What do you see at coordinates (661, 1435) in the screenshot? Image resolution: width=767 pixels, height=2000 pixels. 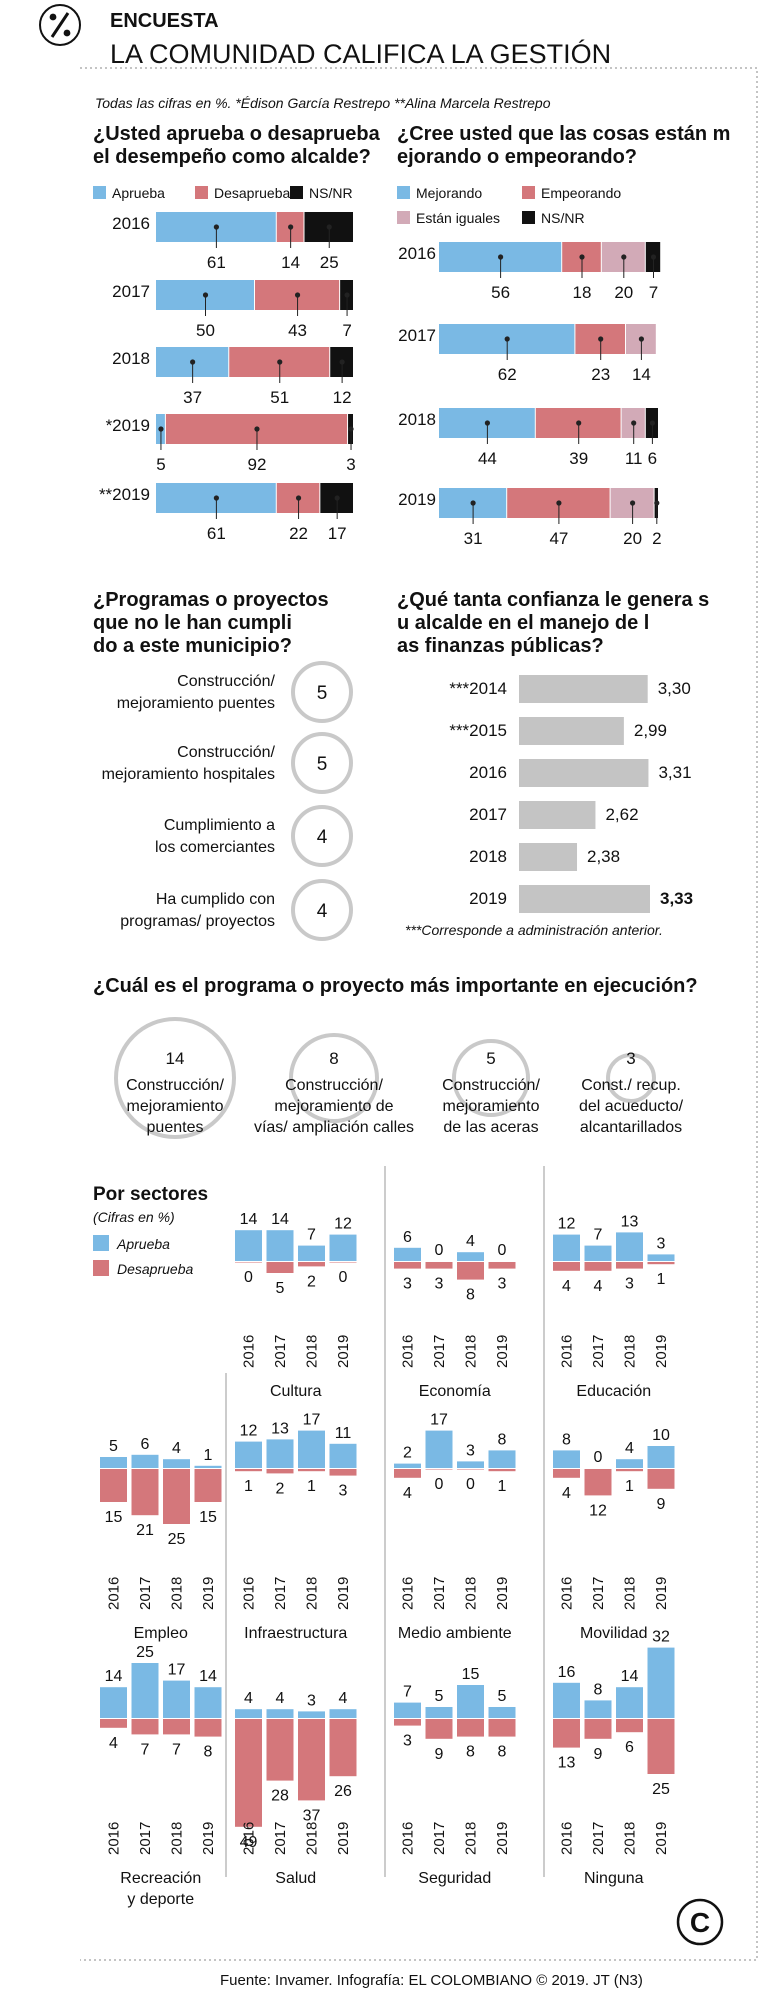 I see `sectores-aprueba-value: 10` at bounding box center [661, 1435].